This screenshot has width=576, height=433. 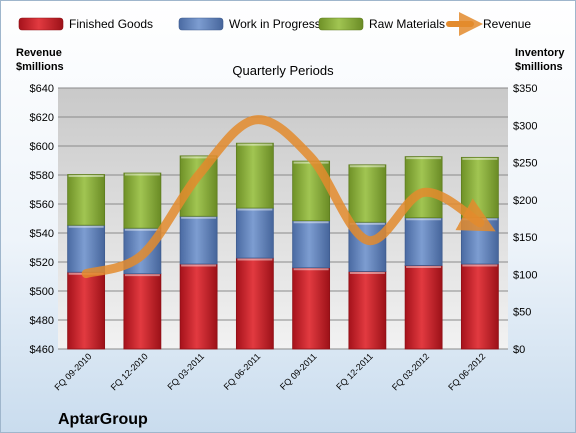 I want to click on left-axis-title-line1: Revenue, so click(x=39, y=53).